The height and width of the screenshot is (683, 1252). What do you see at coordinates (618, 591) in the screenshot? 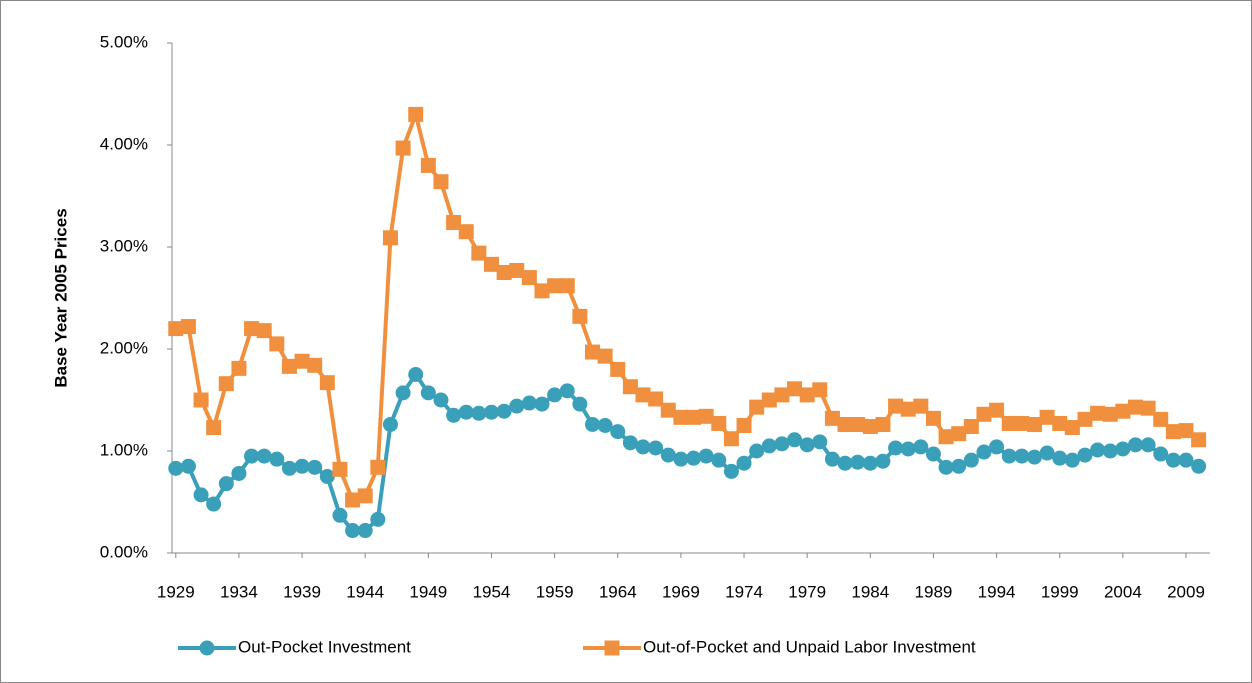
I see `x-tick-label: 1964` at bounding box center [618, 591].